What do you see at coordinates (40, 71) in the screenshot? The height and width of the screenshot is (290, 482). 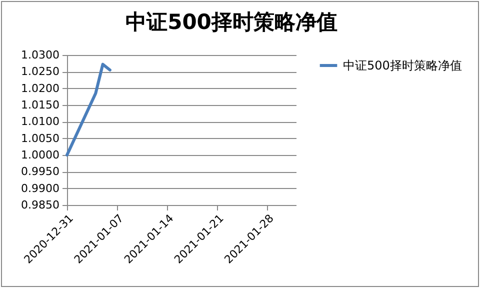 I see `y-tick-label: 1.0250` at bounding box center [40, 71].